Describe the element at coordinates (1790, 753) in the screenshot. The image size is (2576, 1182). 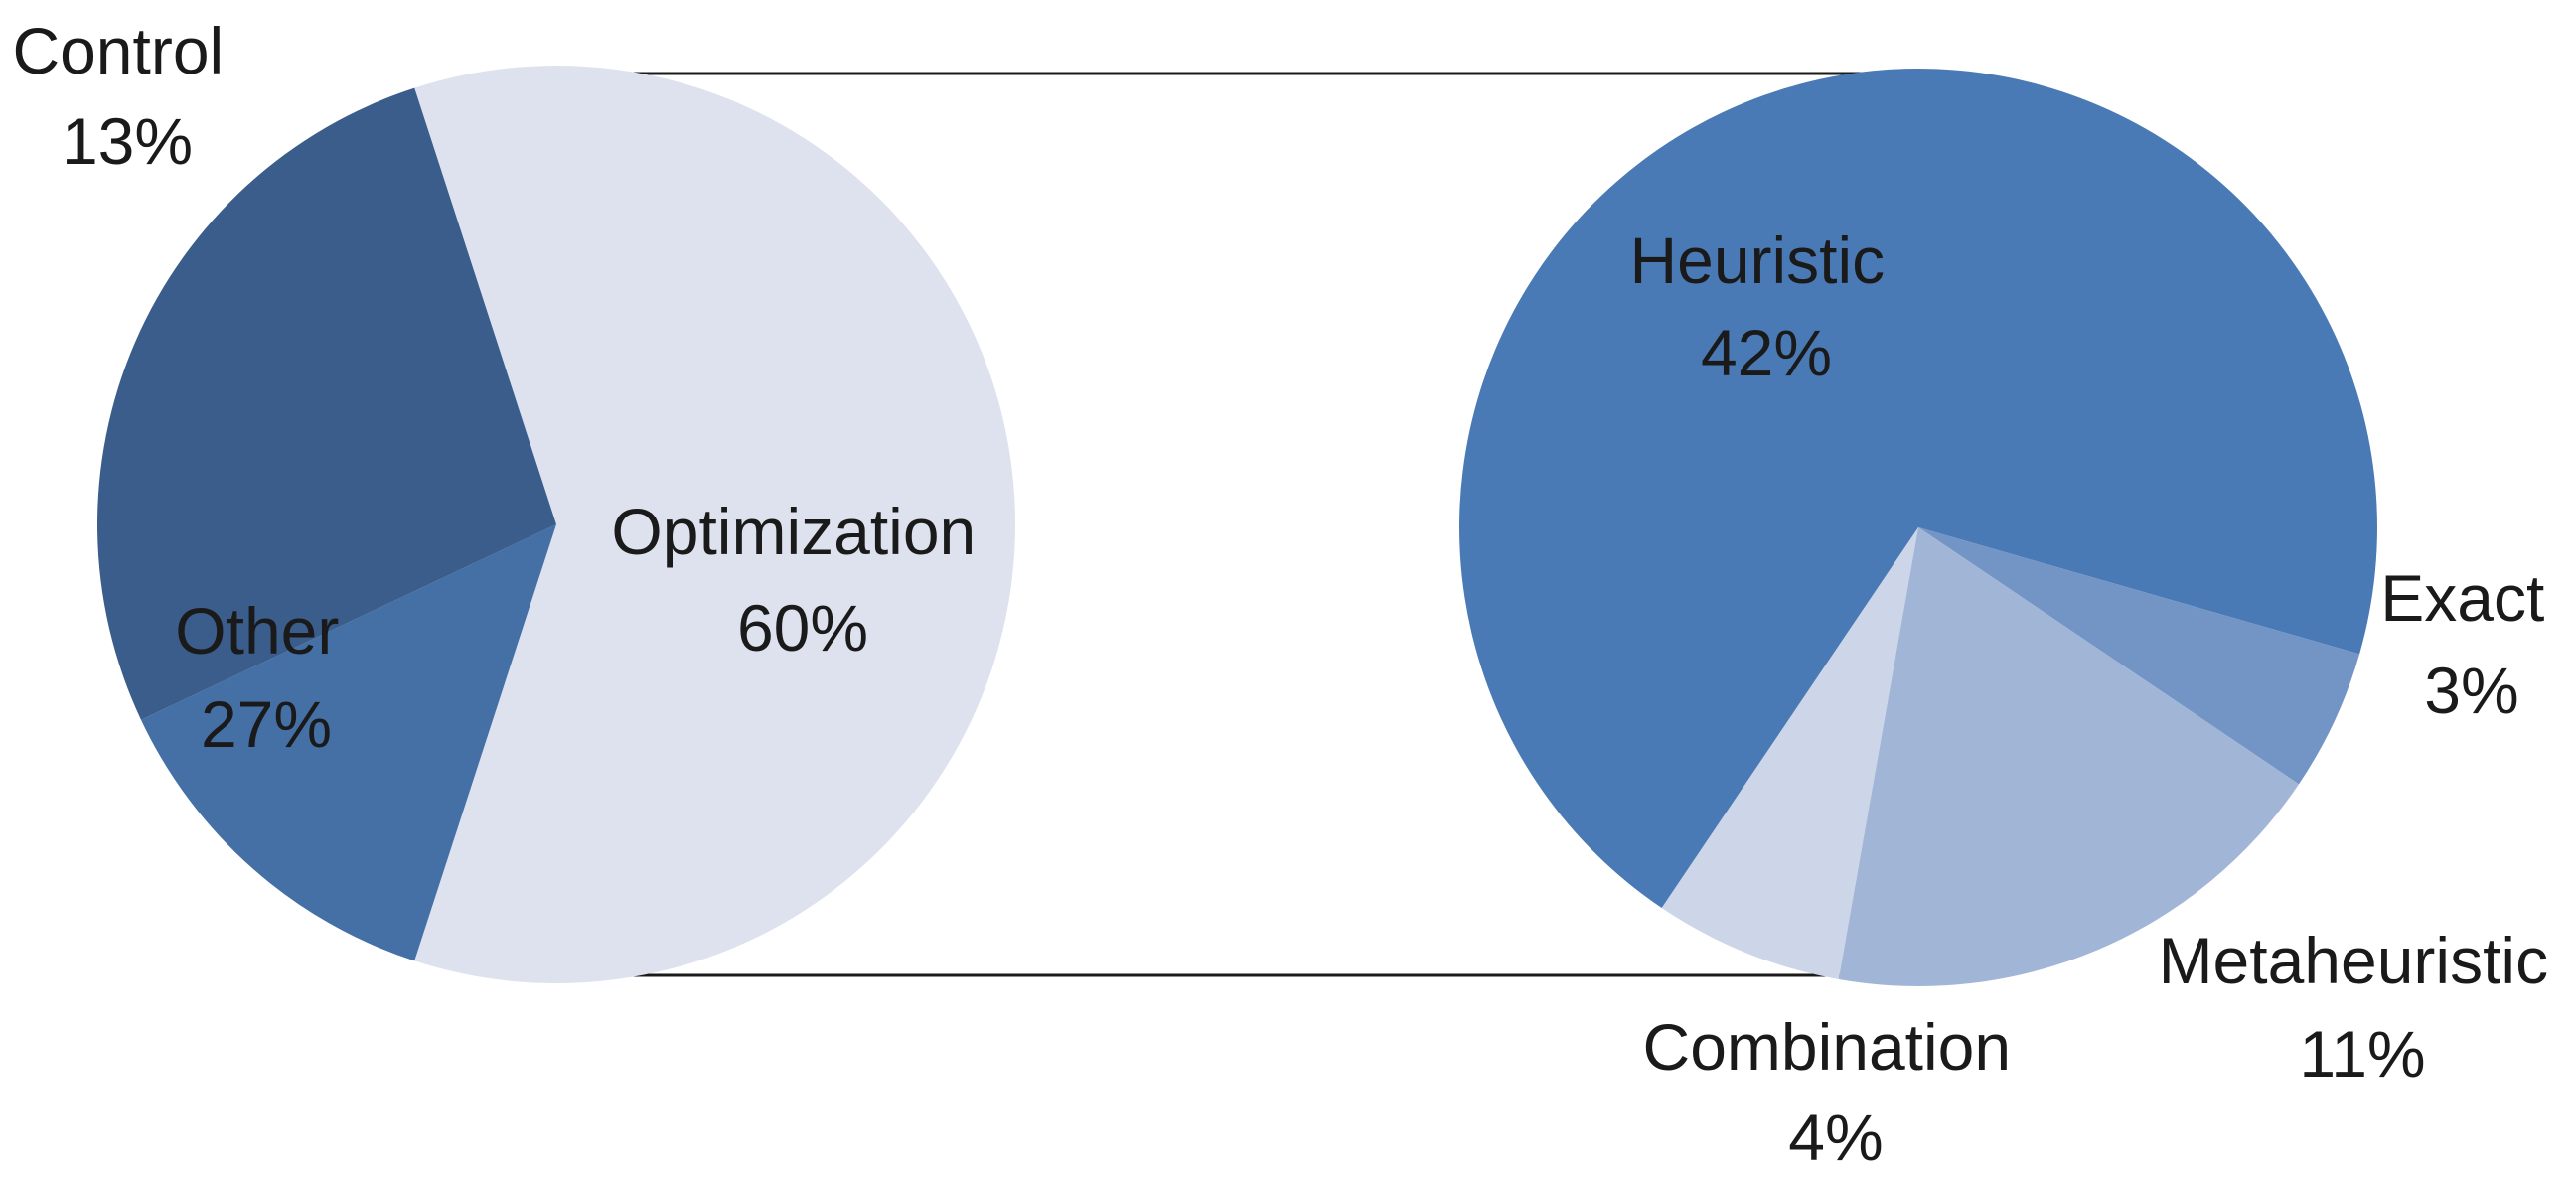
I see `slice-combination` at that location.